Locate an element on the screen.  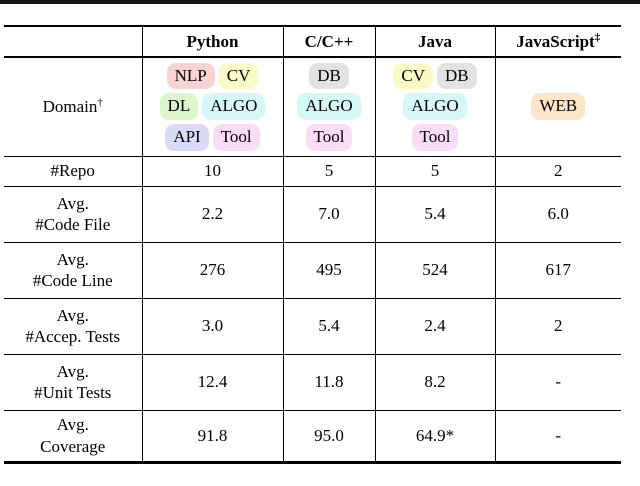
table-row-code-file: Avg. #Code File 2.2 7.0 5.4 6.0 is located at coordinates (312, 214).